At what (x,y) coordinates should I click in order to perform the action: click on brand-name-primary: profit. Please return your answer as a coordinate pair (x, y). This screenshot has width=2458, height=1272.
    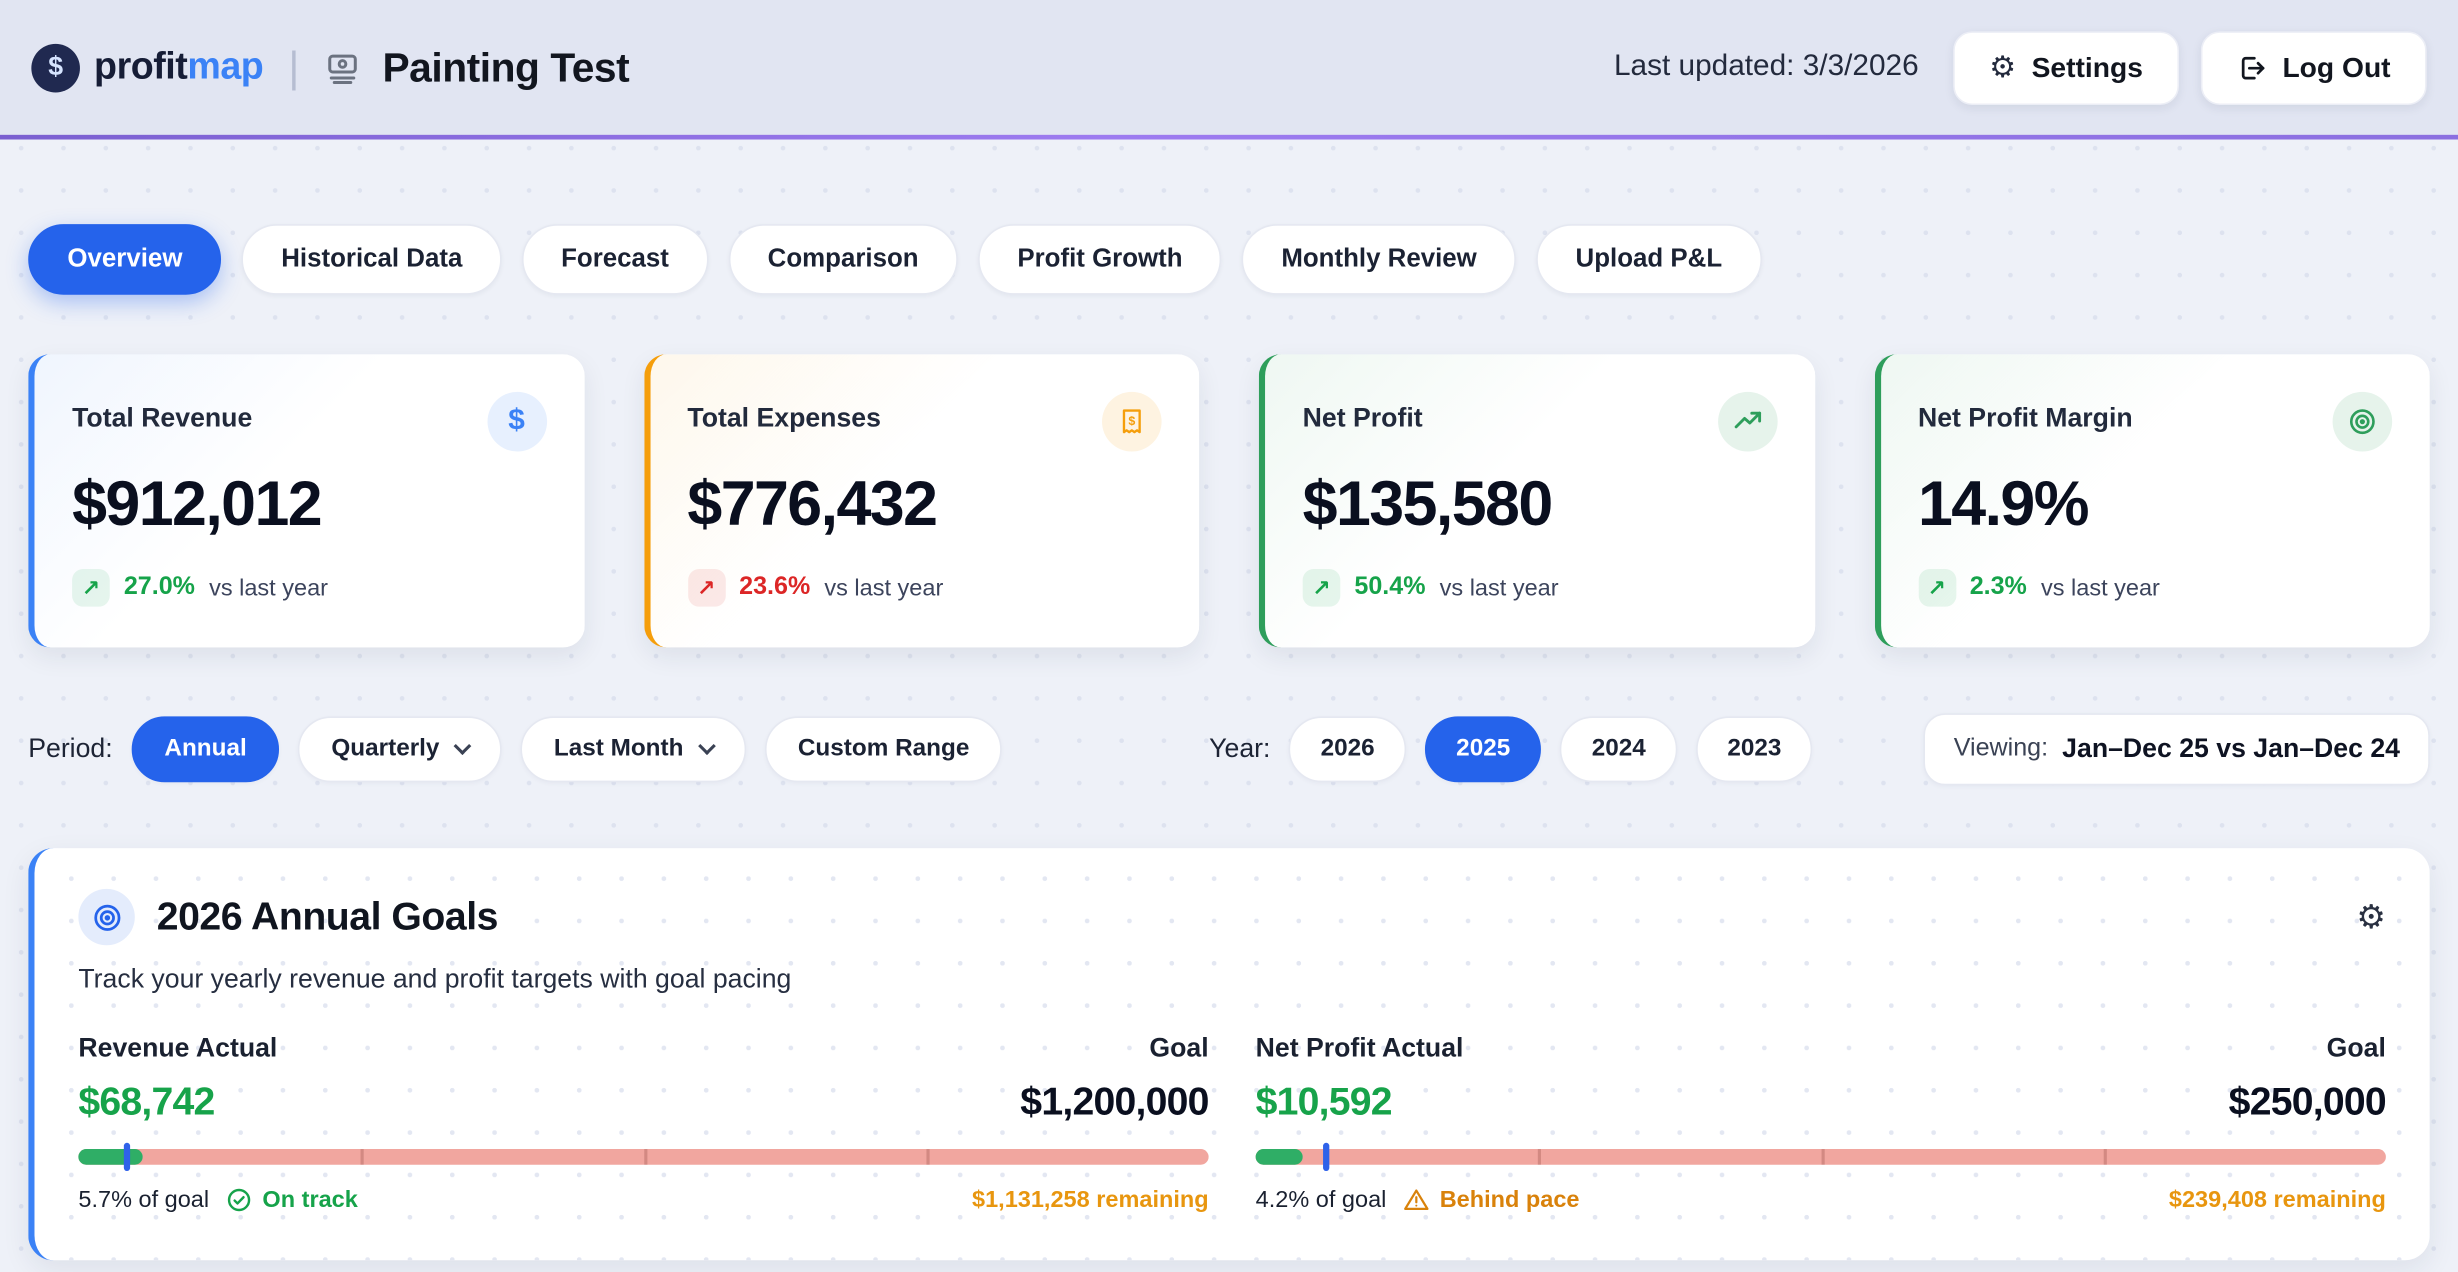
    Looking at the image, I should click on (141, 66).